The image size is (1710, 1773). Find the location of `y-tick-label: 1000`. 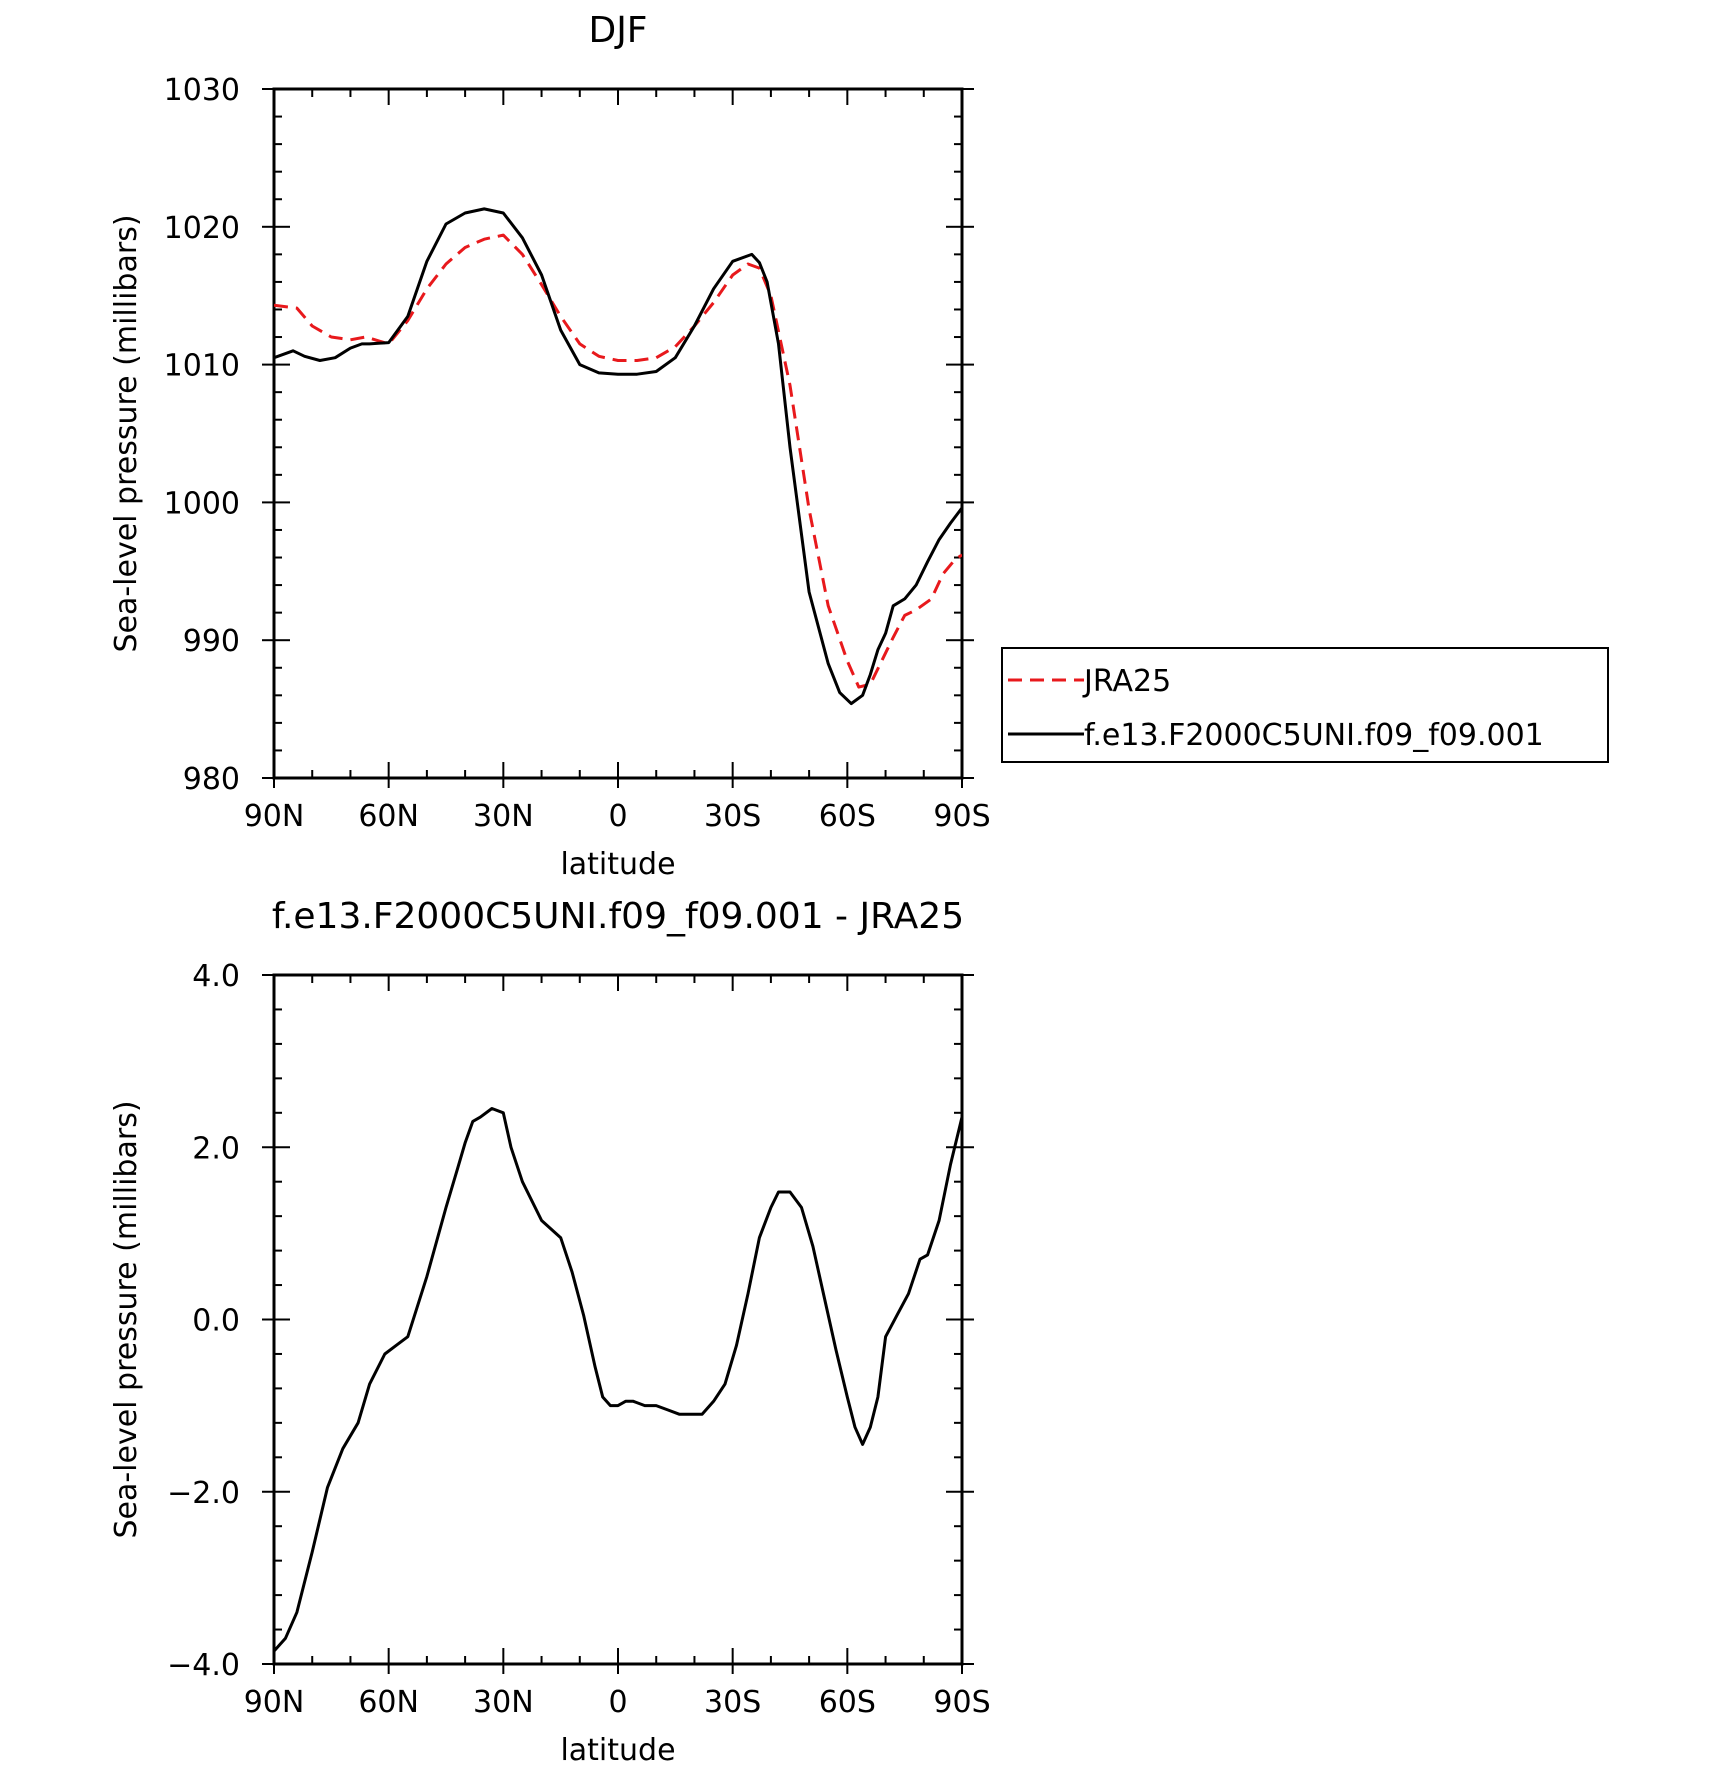

y-tick-label: 1000 is located at coordinates (202, 503).